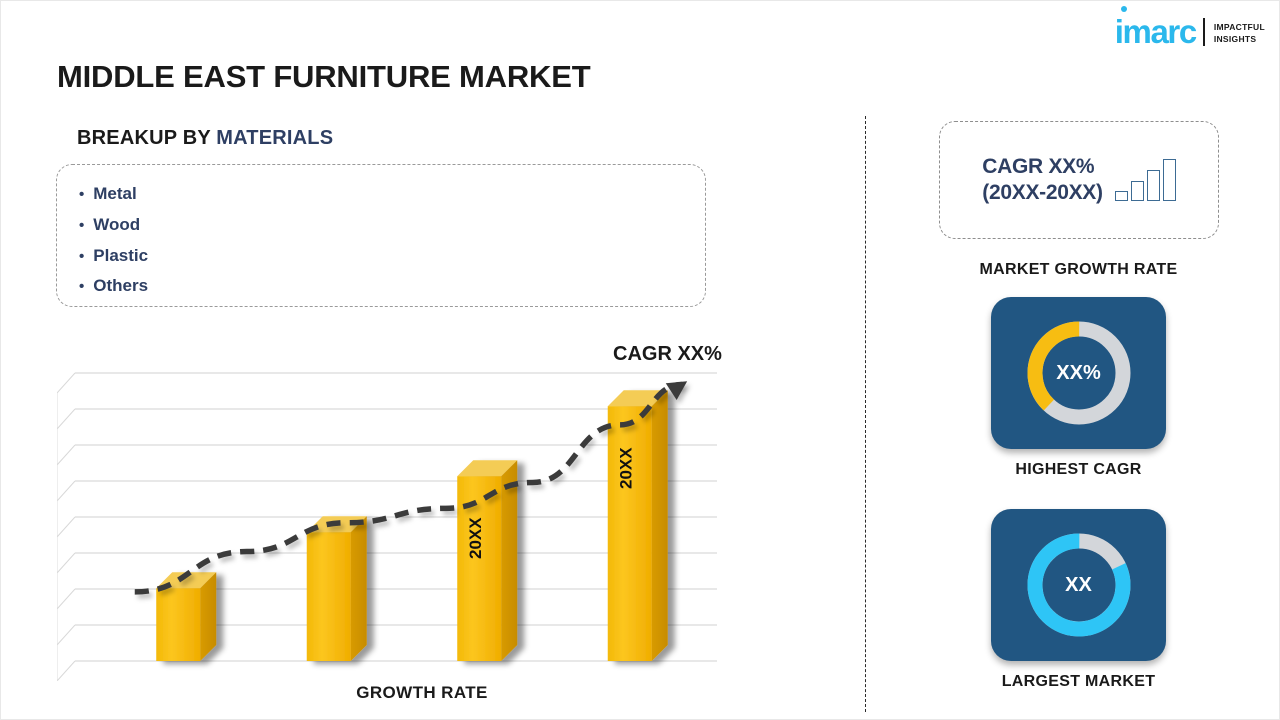  I want to click on largest-market-value: XX, so click(1078, 584).